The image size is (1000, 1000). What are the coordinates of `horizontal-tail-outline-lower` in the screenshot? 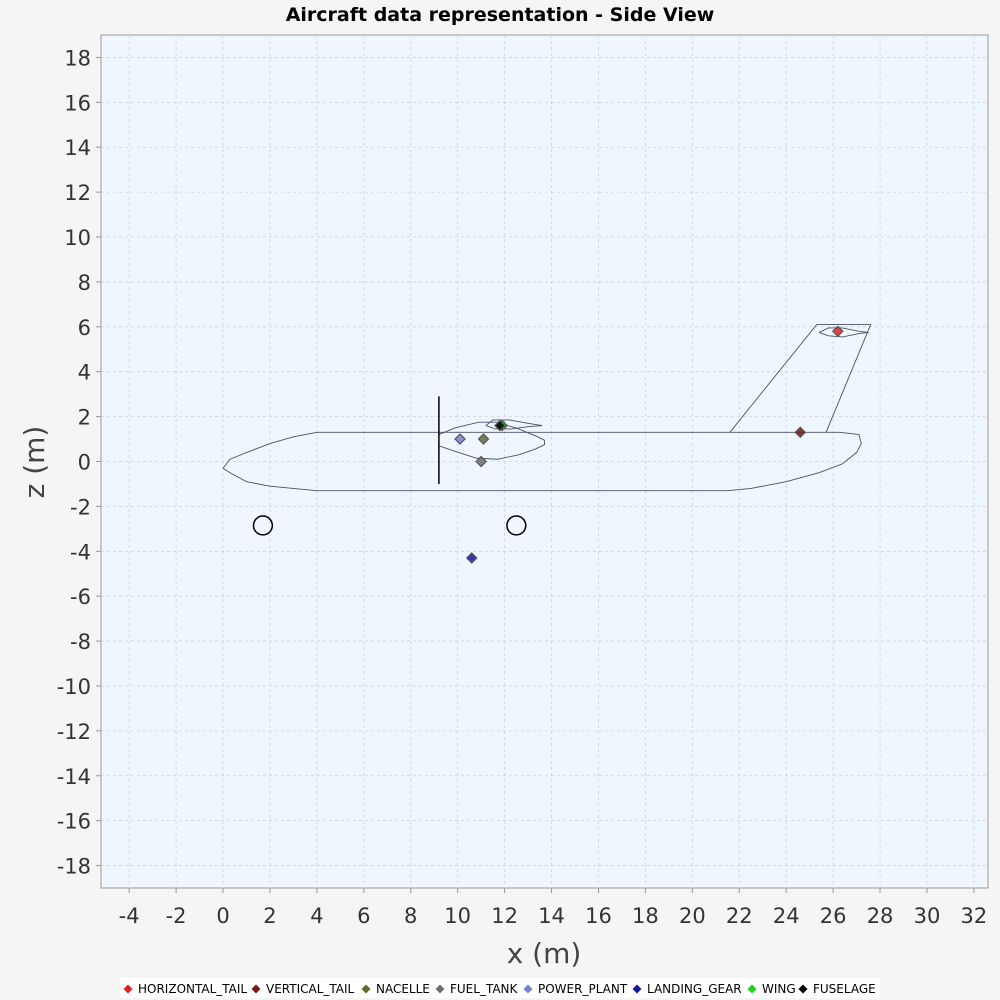 It's located at (843, 334).